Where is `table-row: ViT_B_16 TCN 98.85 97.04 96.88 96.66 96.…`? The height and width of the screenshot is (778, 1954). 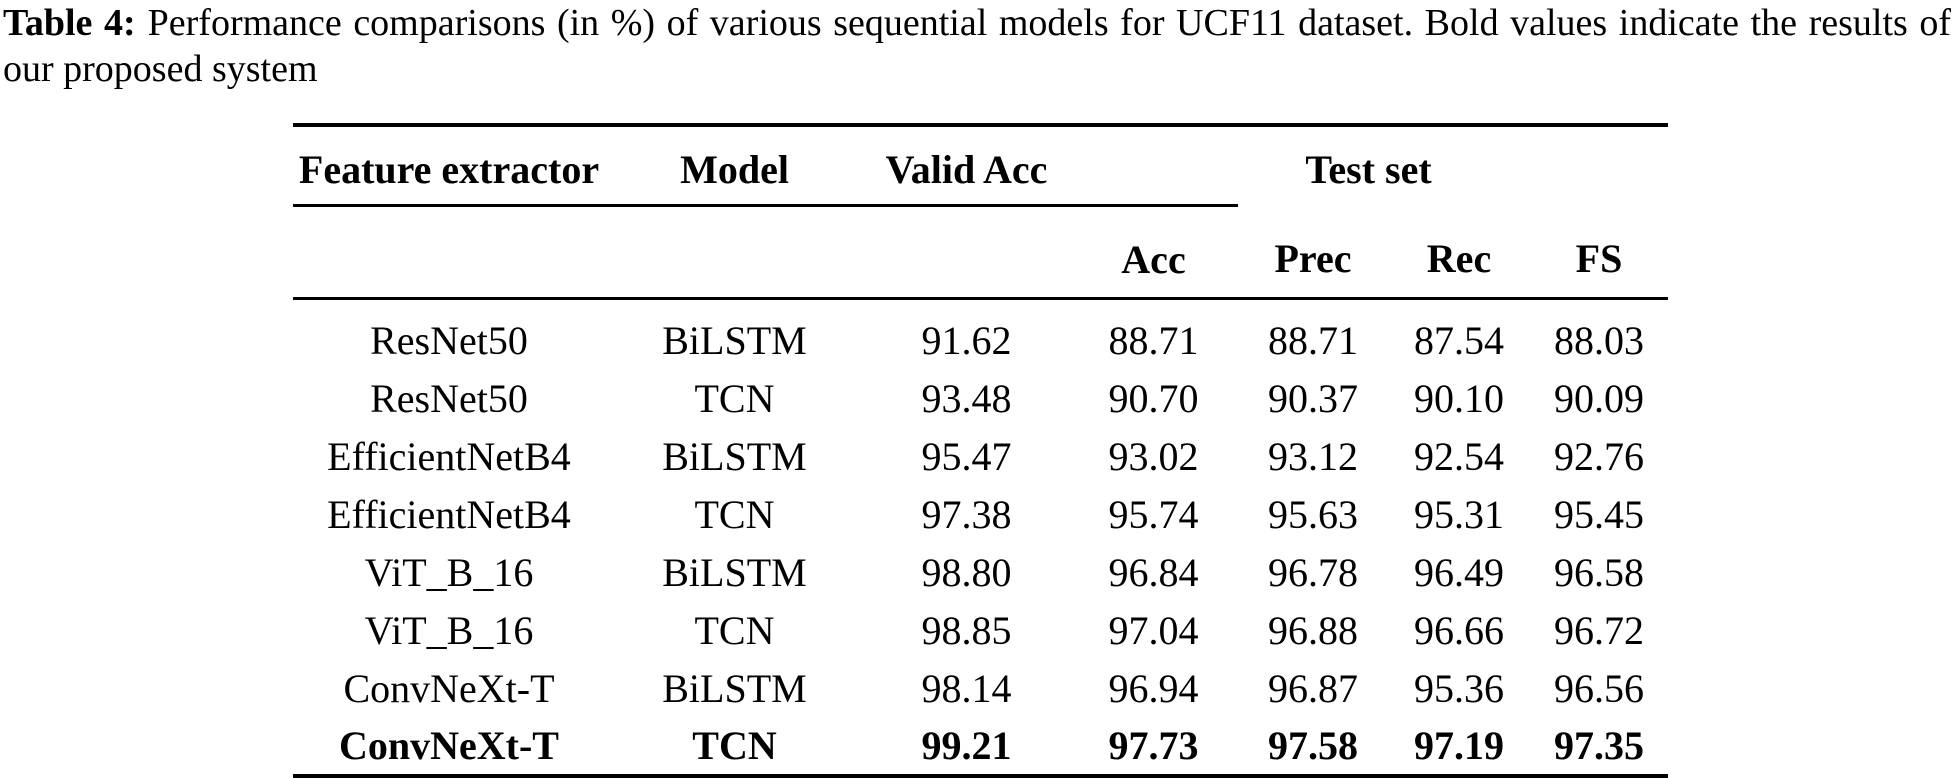 table-row: ViT_B_16 TCN 98.85 97.04 96.88 96.66 96.… is located at coordinates (980, 631).